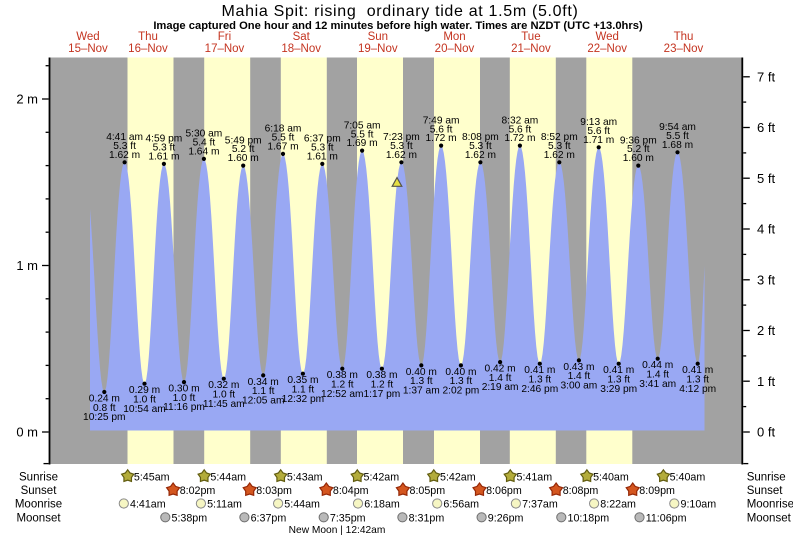 The height and width of the screenshot is (544, 793). What do you see at coordinates (766, 330) in the screenshot?
I see `svg-text: 2 ft` at bounding box center [766, 330].